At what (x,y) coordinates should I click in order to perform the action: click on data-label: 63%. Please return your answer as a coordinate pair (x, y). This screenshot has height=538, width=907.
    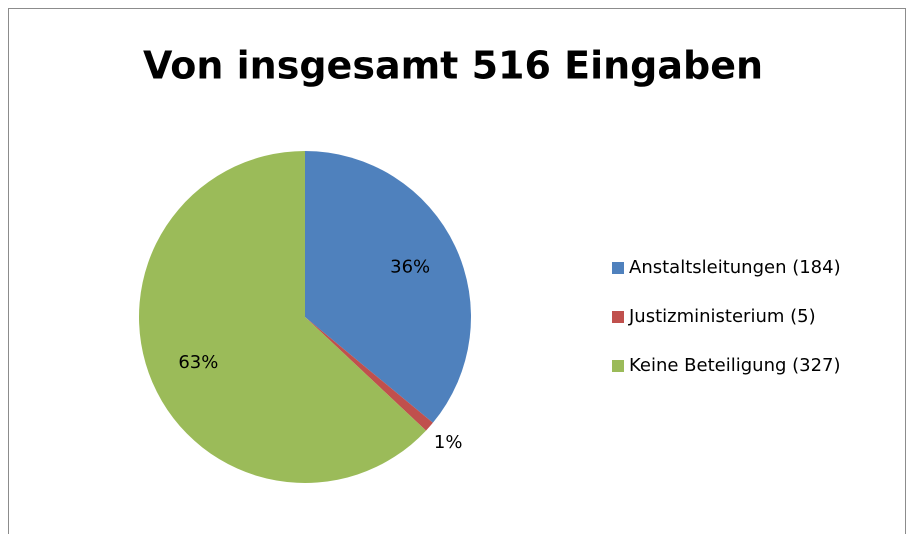
    Looking at the image, I should click on (198, 362).